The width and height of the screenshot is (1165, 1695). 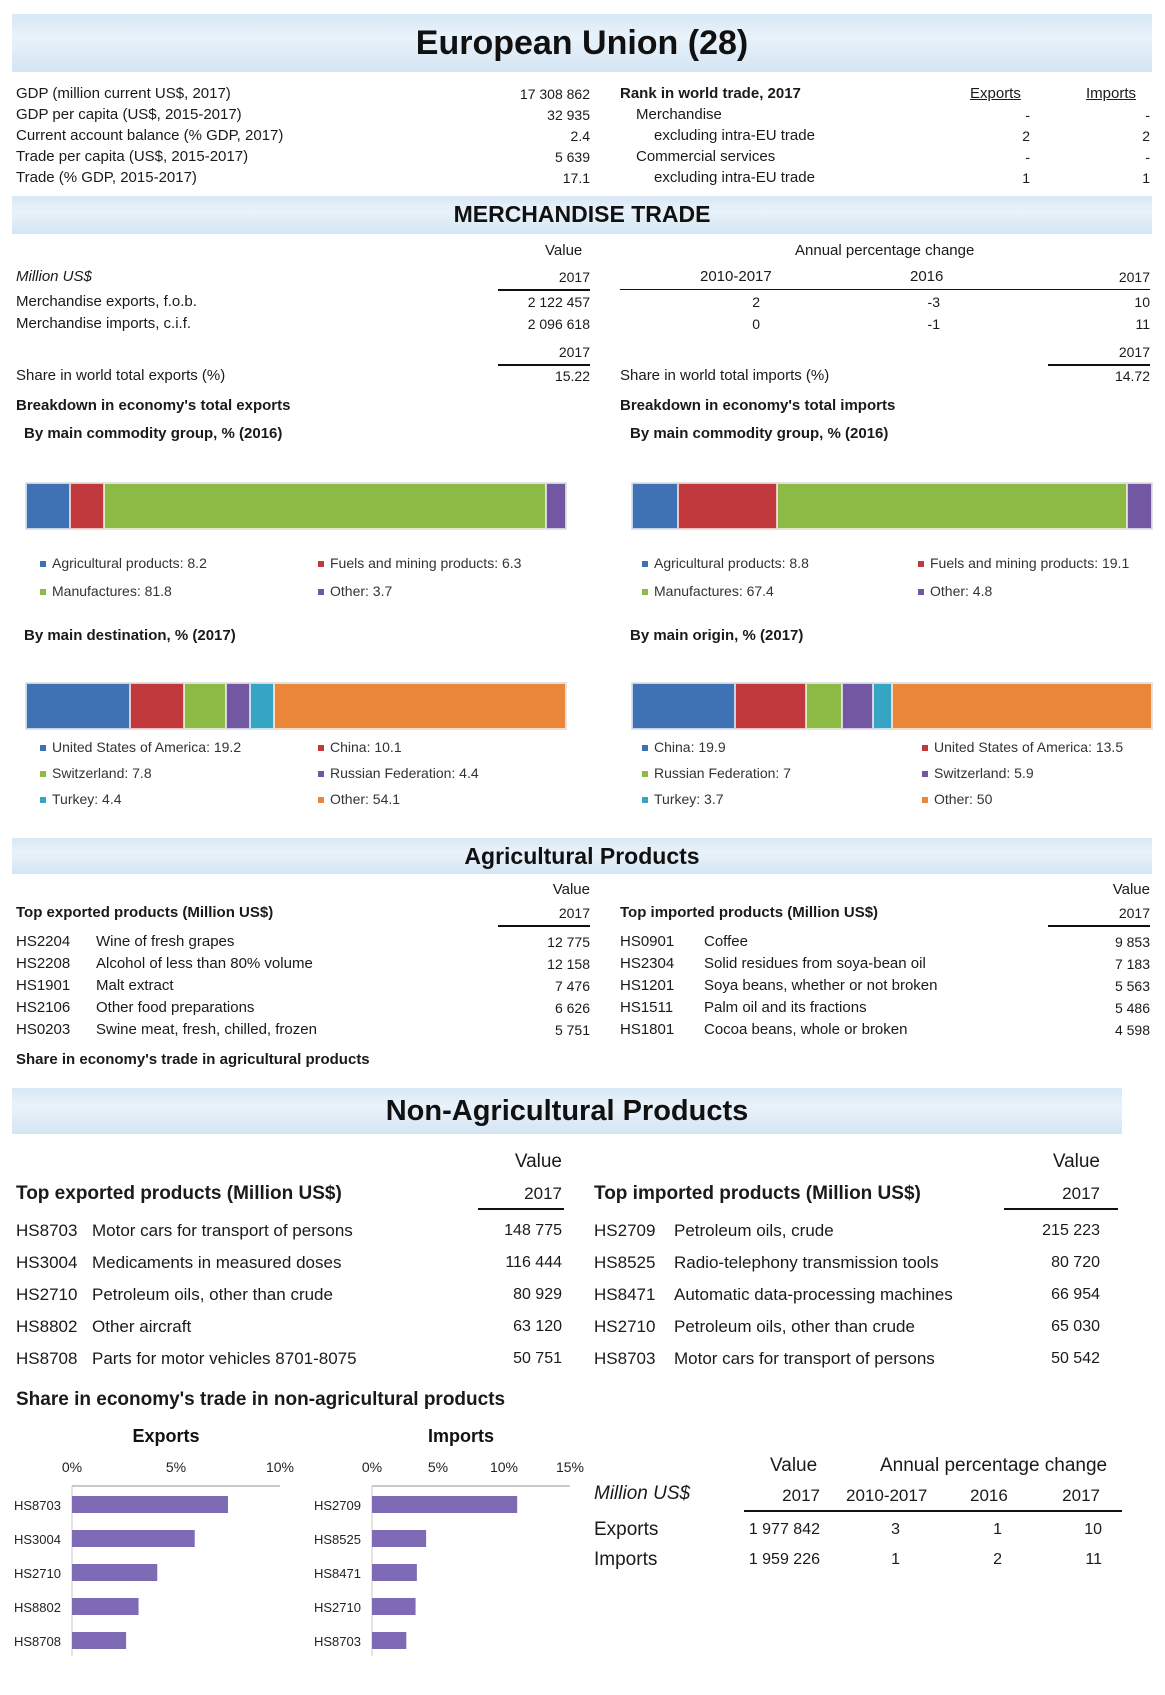 What do you see at coordinates (337, 1607) in the screenshot?
I see `category-label: HS2710` at bounding box center [337, 1607].